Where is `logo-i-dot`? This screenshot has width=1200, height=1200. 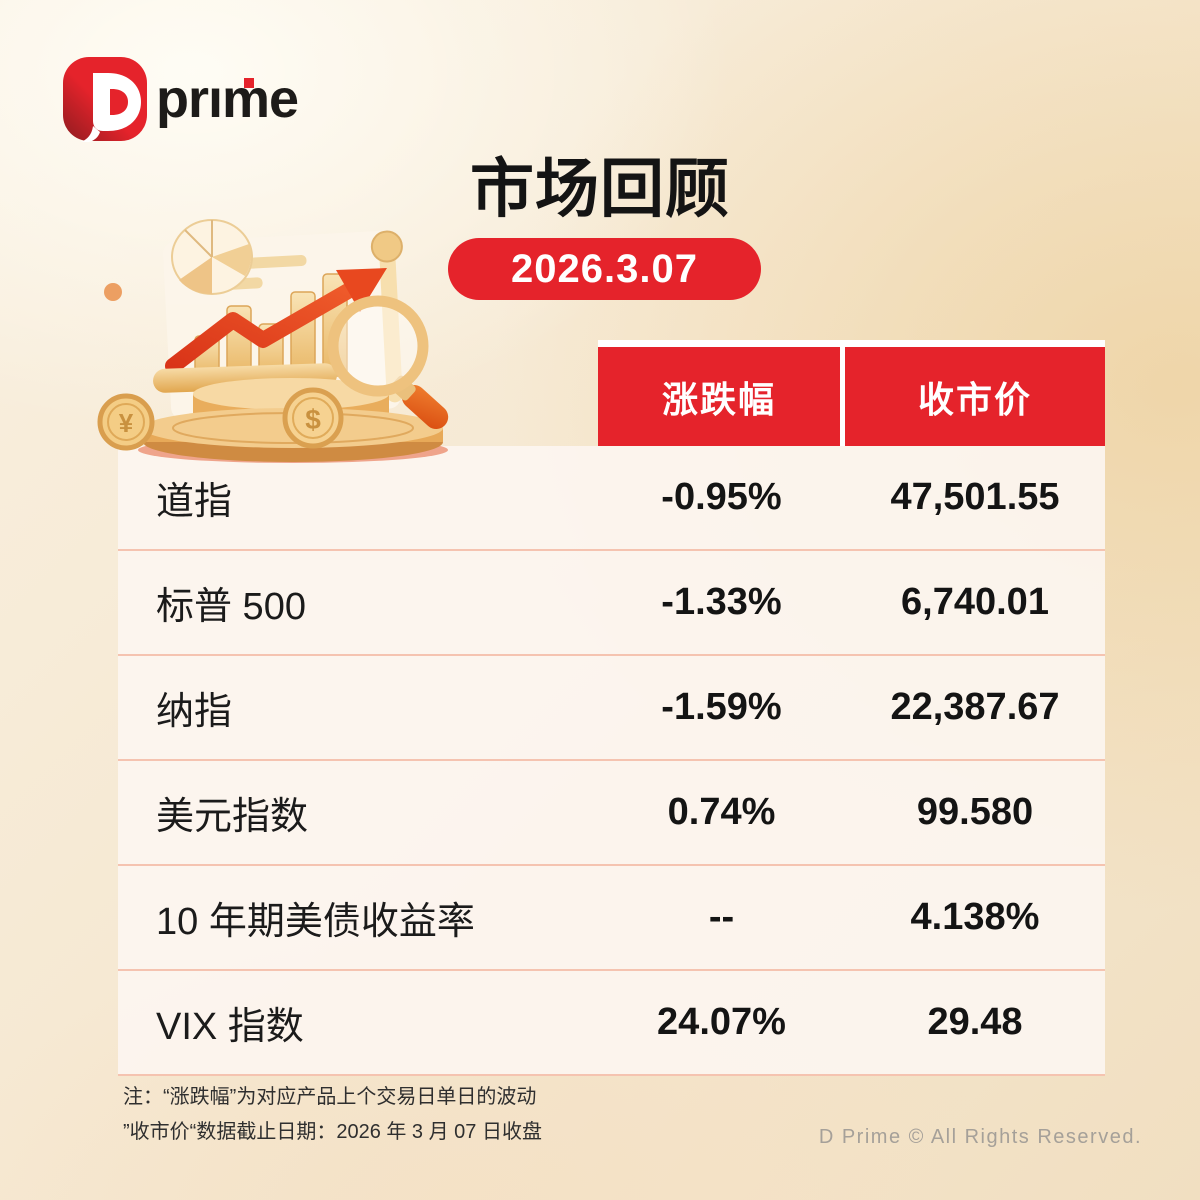 logo-i-dot is located at coordinates (249, 83).